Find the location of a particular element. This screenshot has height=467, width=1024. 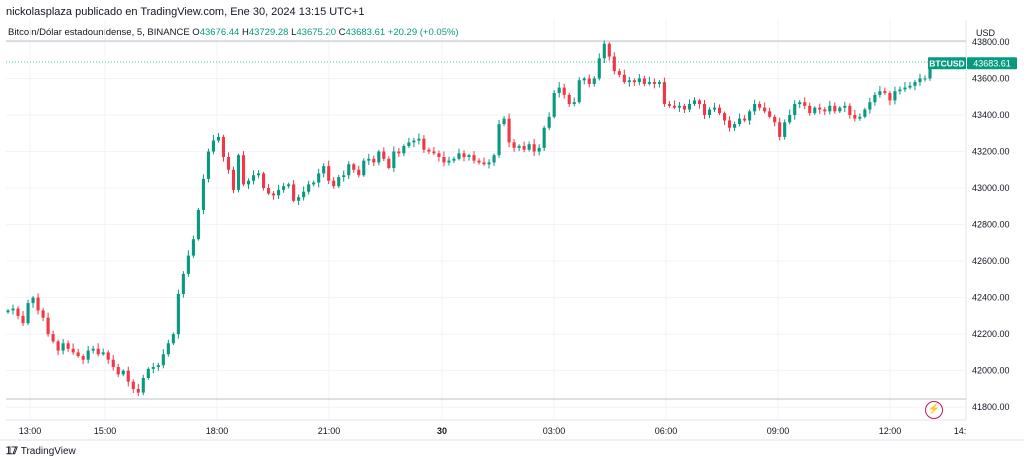

symbol-tag is located at coordinates (947, 63).